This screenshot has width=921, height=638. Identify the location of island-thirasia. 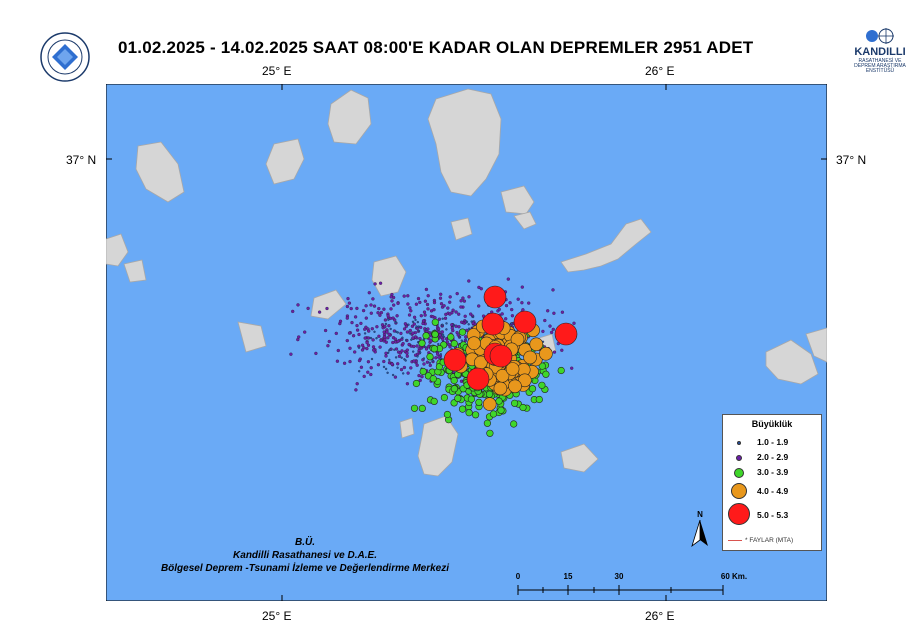
(407, 428).